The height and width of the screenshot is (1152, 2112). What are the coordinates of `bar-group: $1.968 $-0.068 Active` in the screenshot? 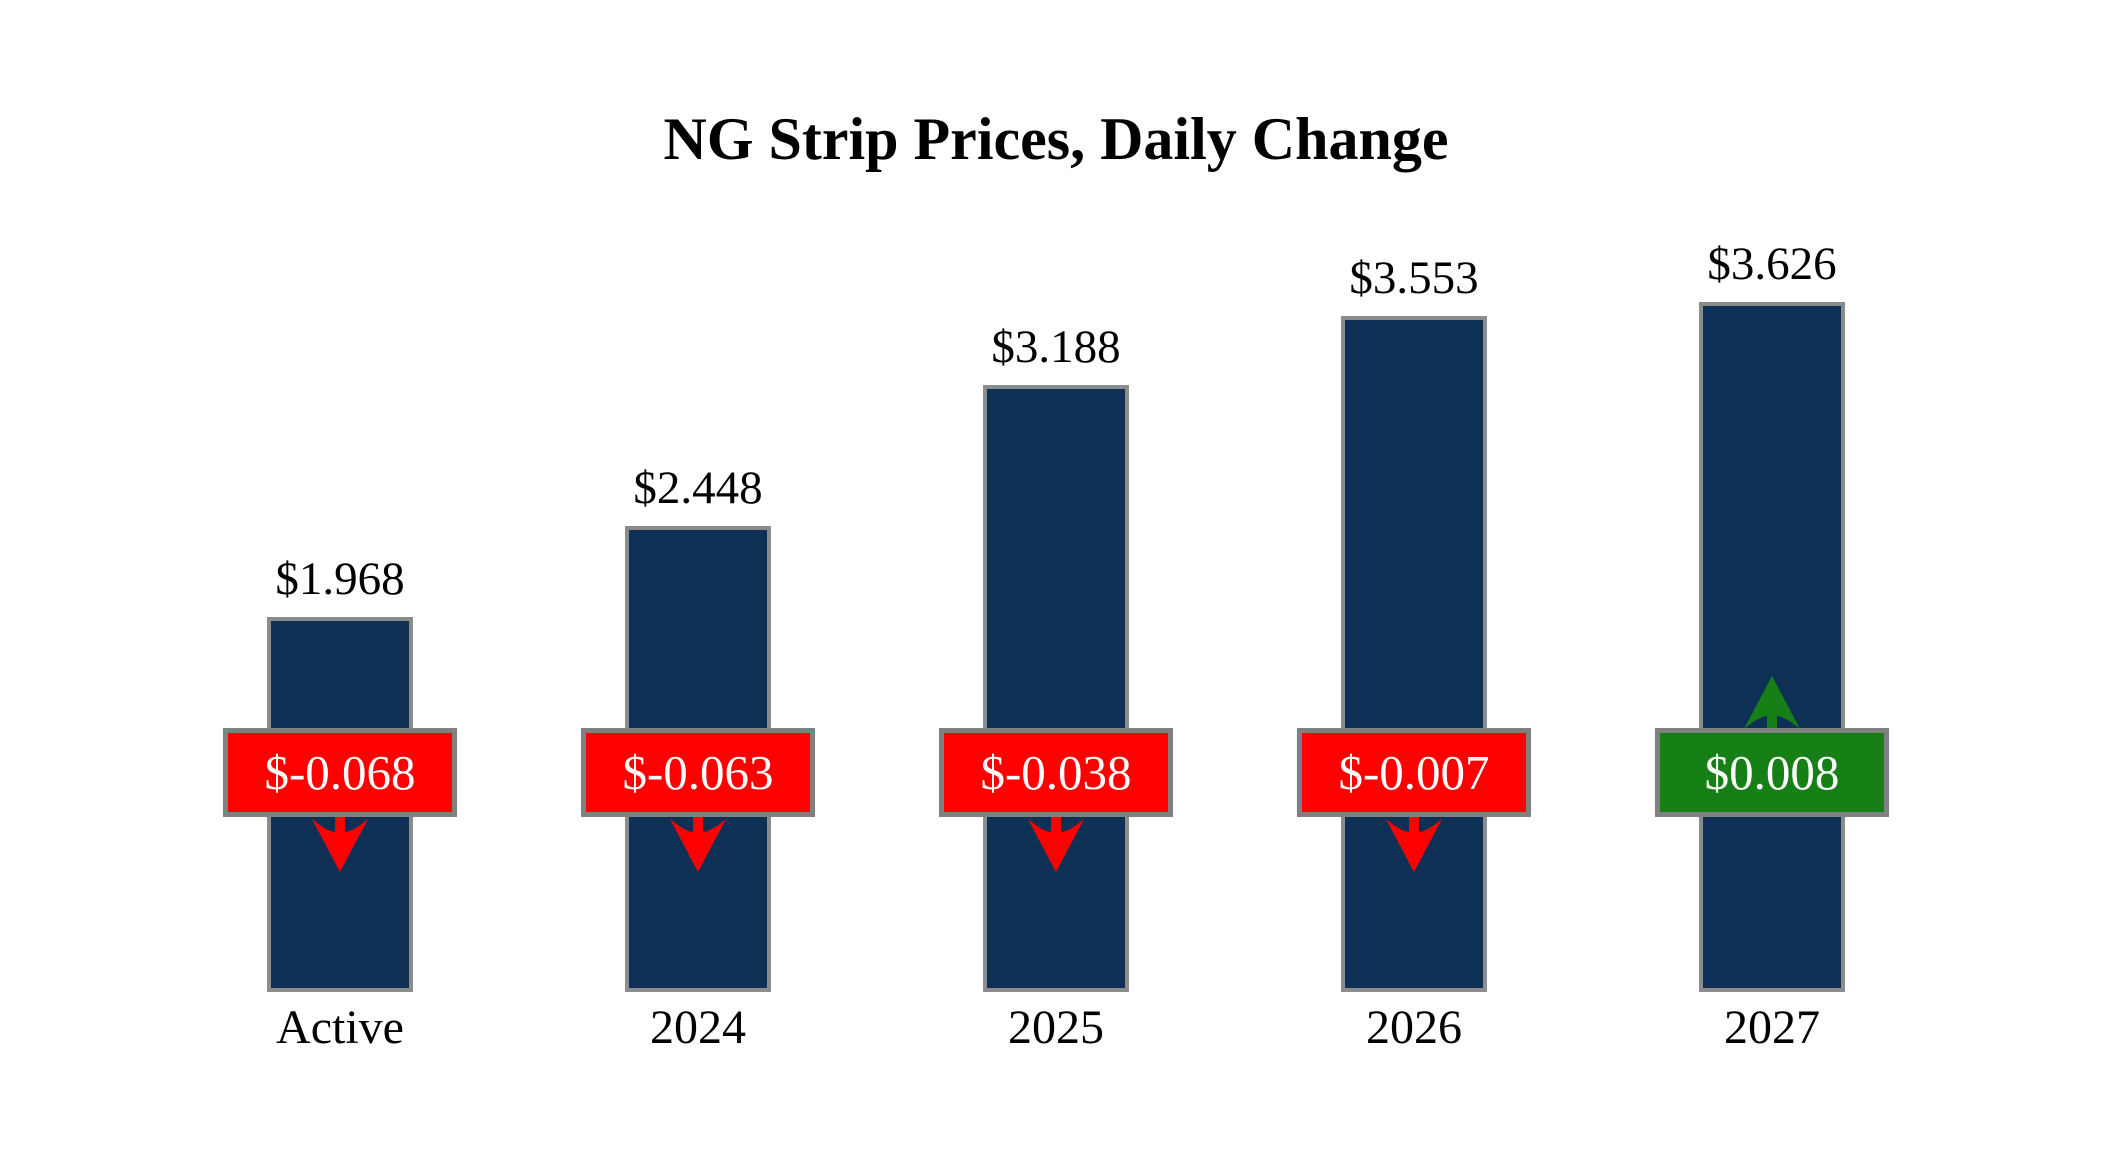 It's located at (340, 527).